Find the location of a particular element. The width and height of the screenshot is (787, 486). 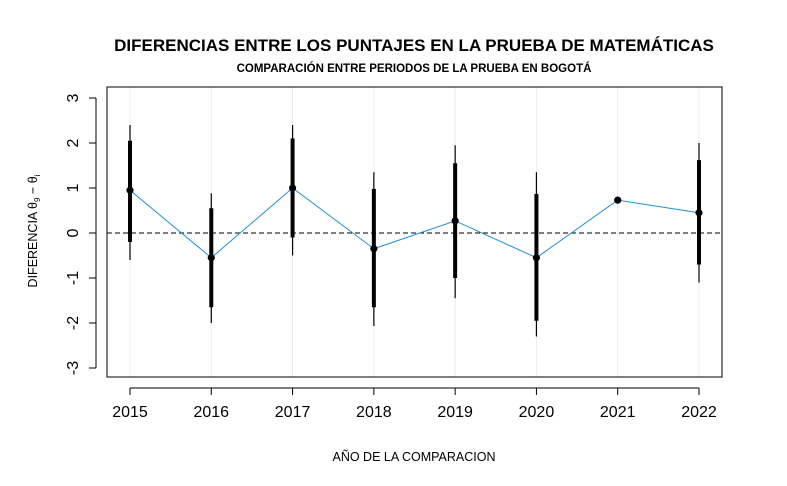

y-axis-title-subscript-2: i is located at coordinates (37, 175).